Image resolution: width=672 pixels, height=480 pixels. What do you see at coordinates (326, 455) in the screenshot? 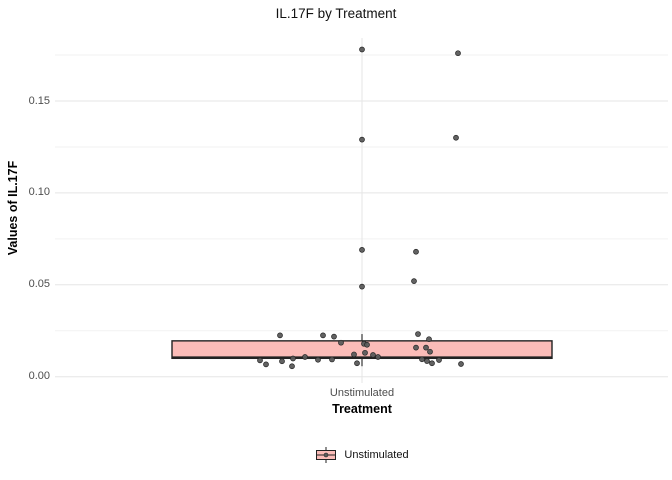
I see `legend-key-boxplot-glyph` at bounding box center [326, 455].